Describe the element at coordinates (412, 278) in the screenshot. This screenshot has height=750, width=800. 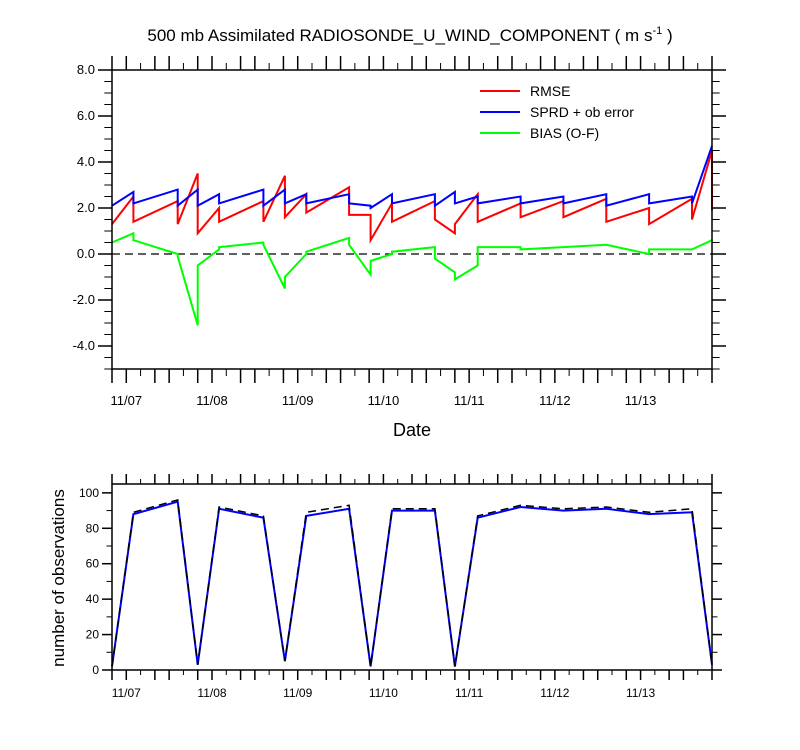
I see `series-line-bias-o-f` at that location.